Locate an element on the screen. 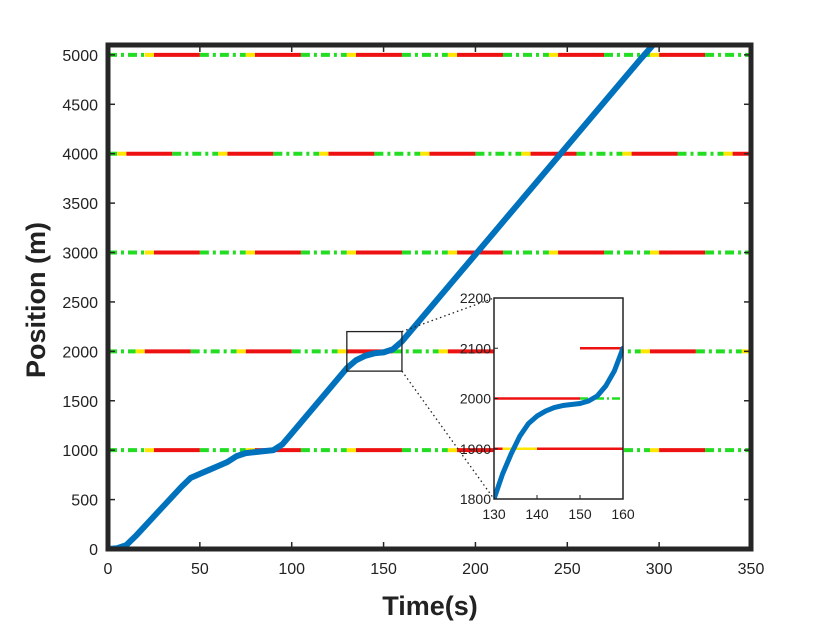 The height and width of the screenshot is (623, 830). y-tick-label: 3000 is located at coordinates (80, 254).